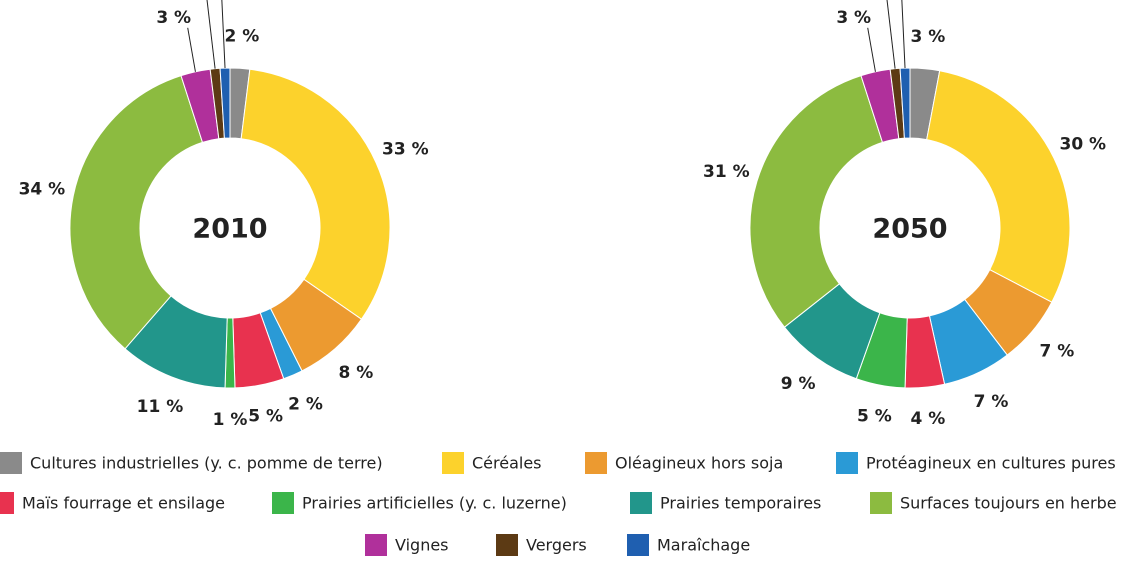 The image size is (1143, 562). Describe the element at coordinates (405, 150) in the screenshot. I see `value-label: 33 %` at that location.